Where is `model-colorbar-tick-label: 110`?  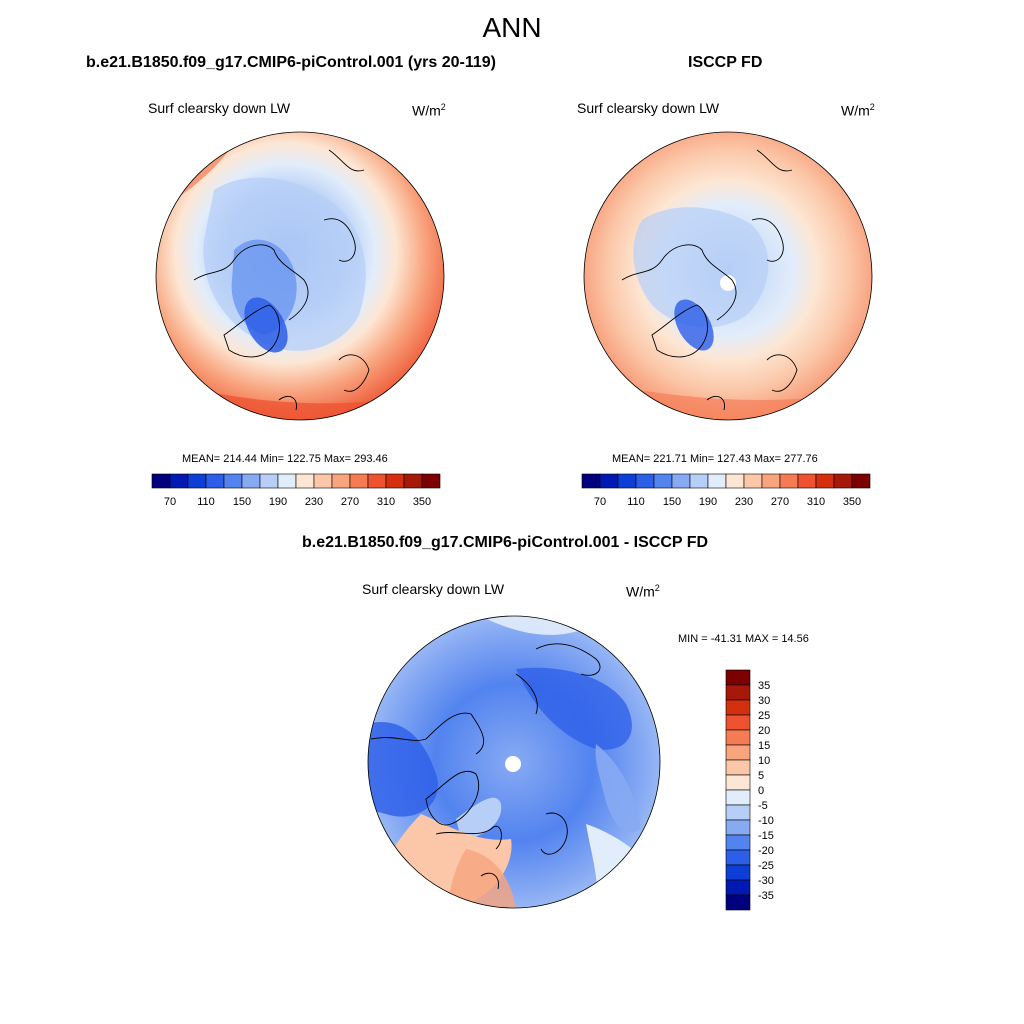
model-colorbar-tick-label: 110 is located at coordinates (206, 502).